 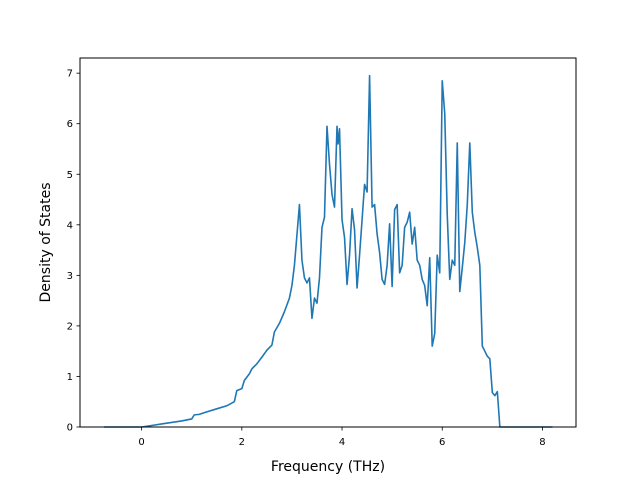 I want to click on x-axis-ticks: 0 2 4 6 8, so click(x=342, y=437).